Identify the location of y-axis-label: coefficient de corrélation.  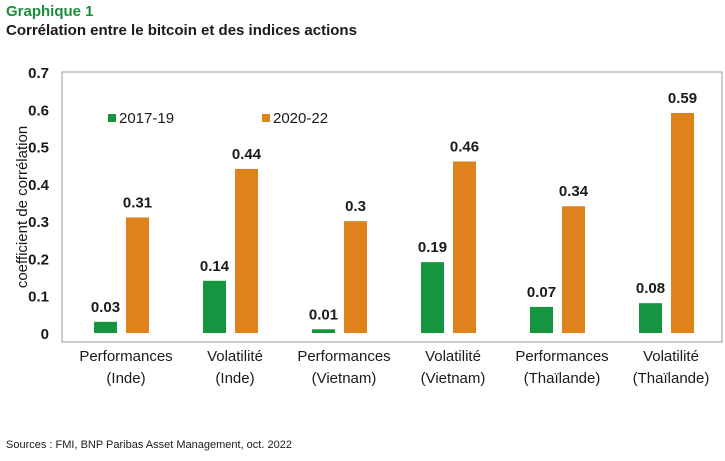
(22, 207).